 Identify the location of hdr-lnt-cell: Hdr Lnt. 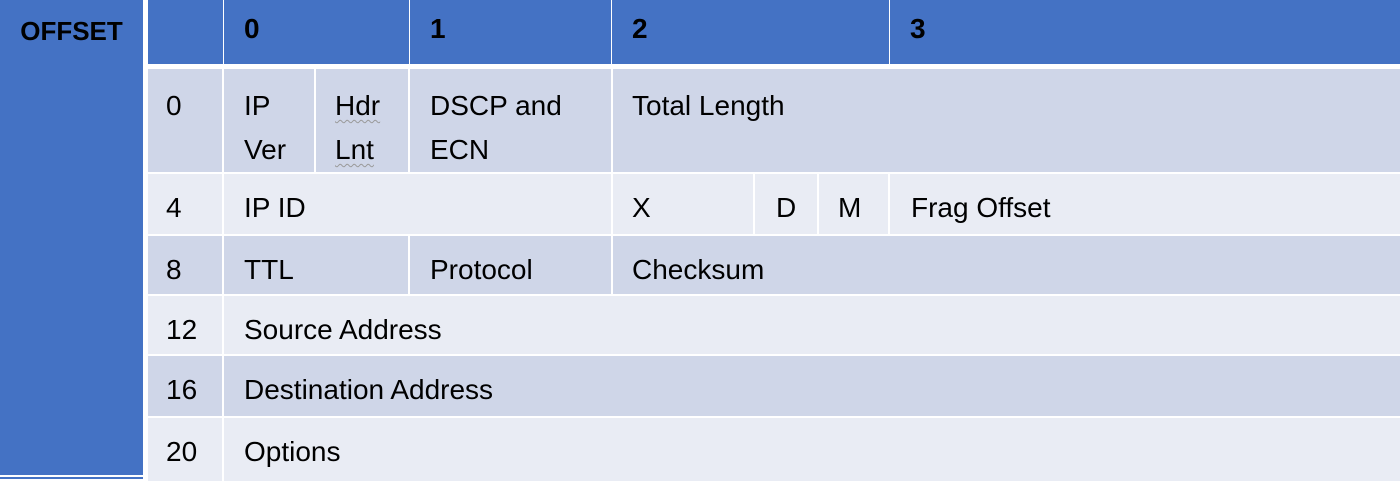
(358, 127).